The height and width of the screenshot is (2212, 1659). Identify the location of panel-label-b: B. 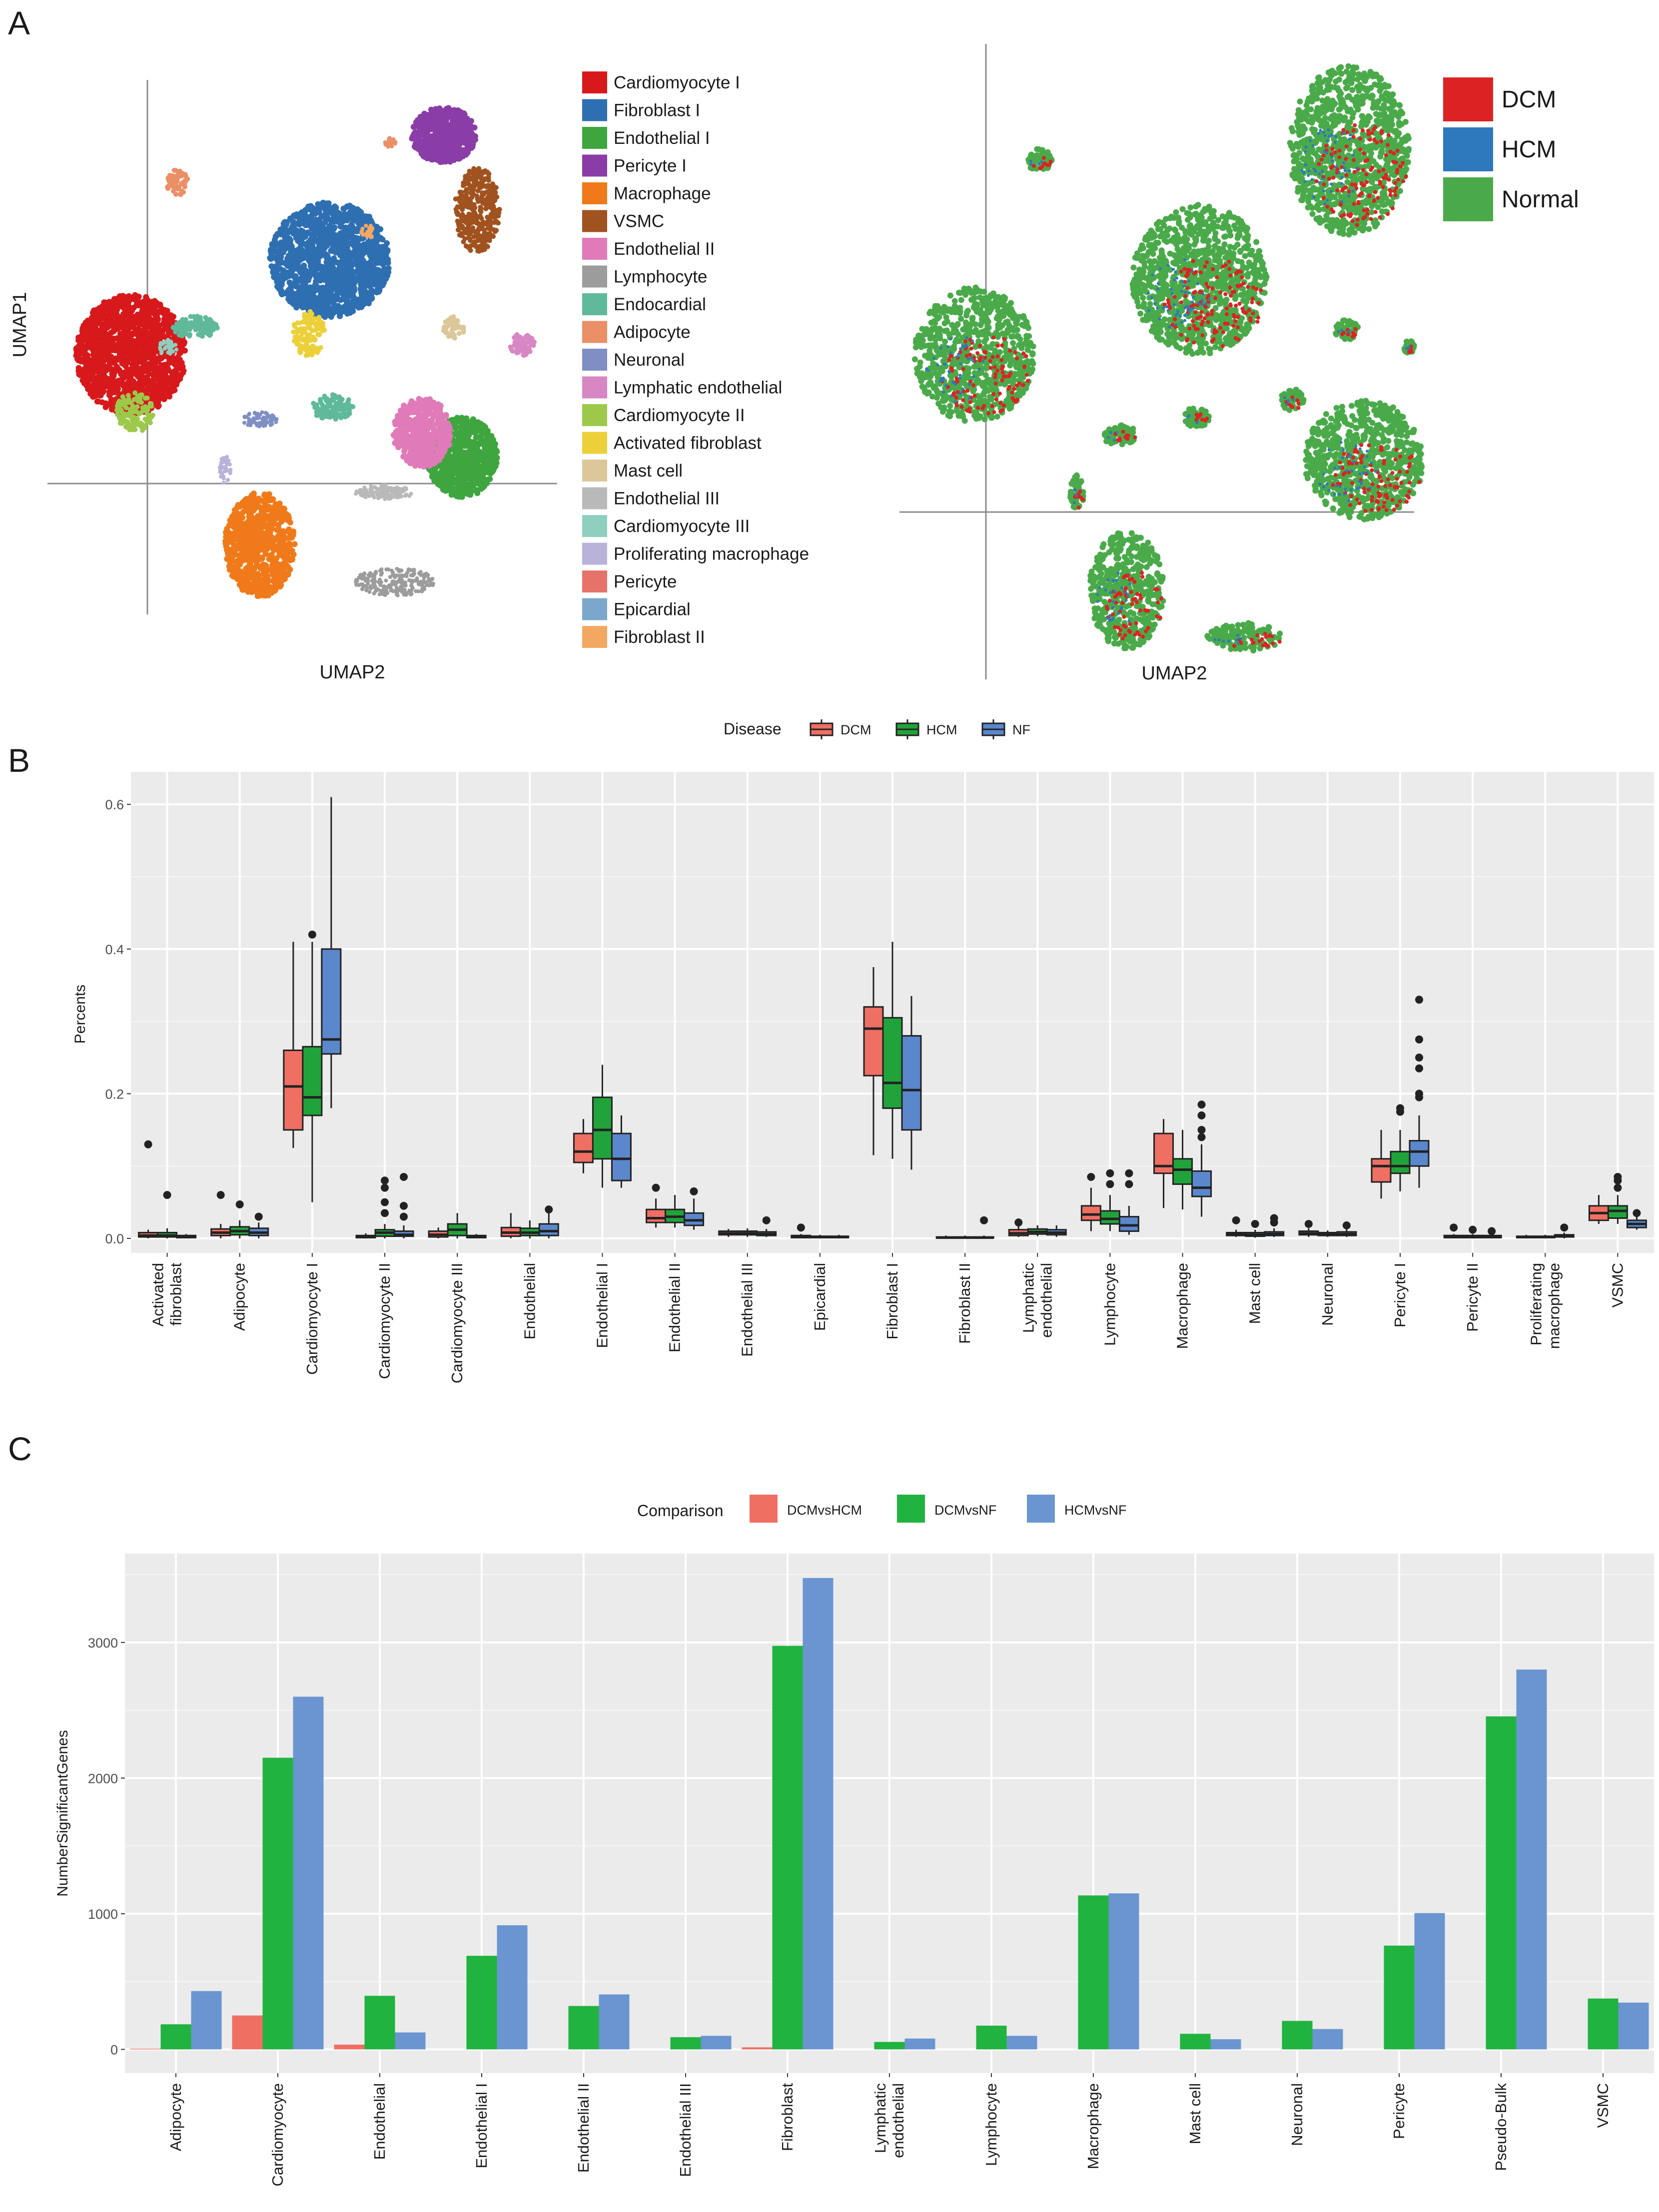
(19, 760).